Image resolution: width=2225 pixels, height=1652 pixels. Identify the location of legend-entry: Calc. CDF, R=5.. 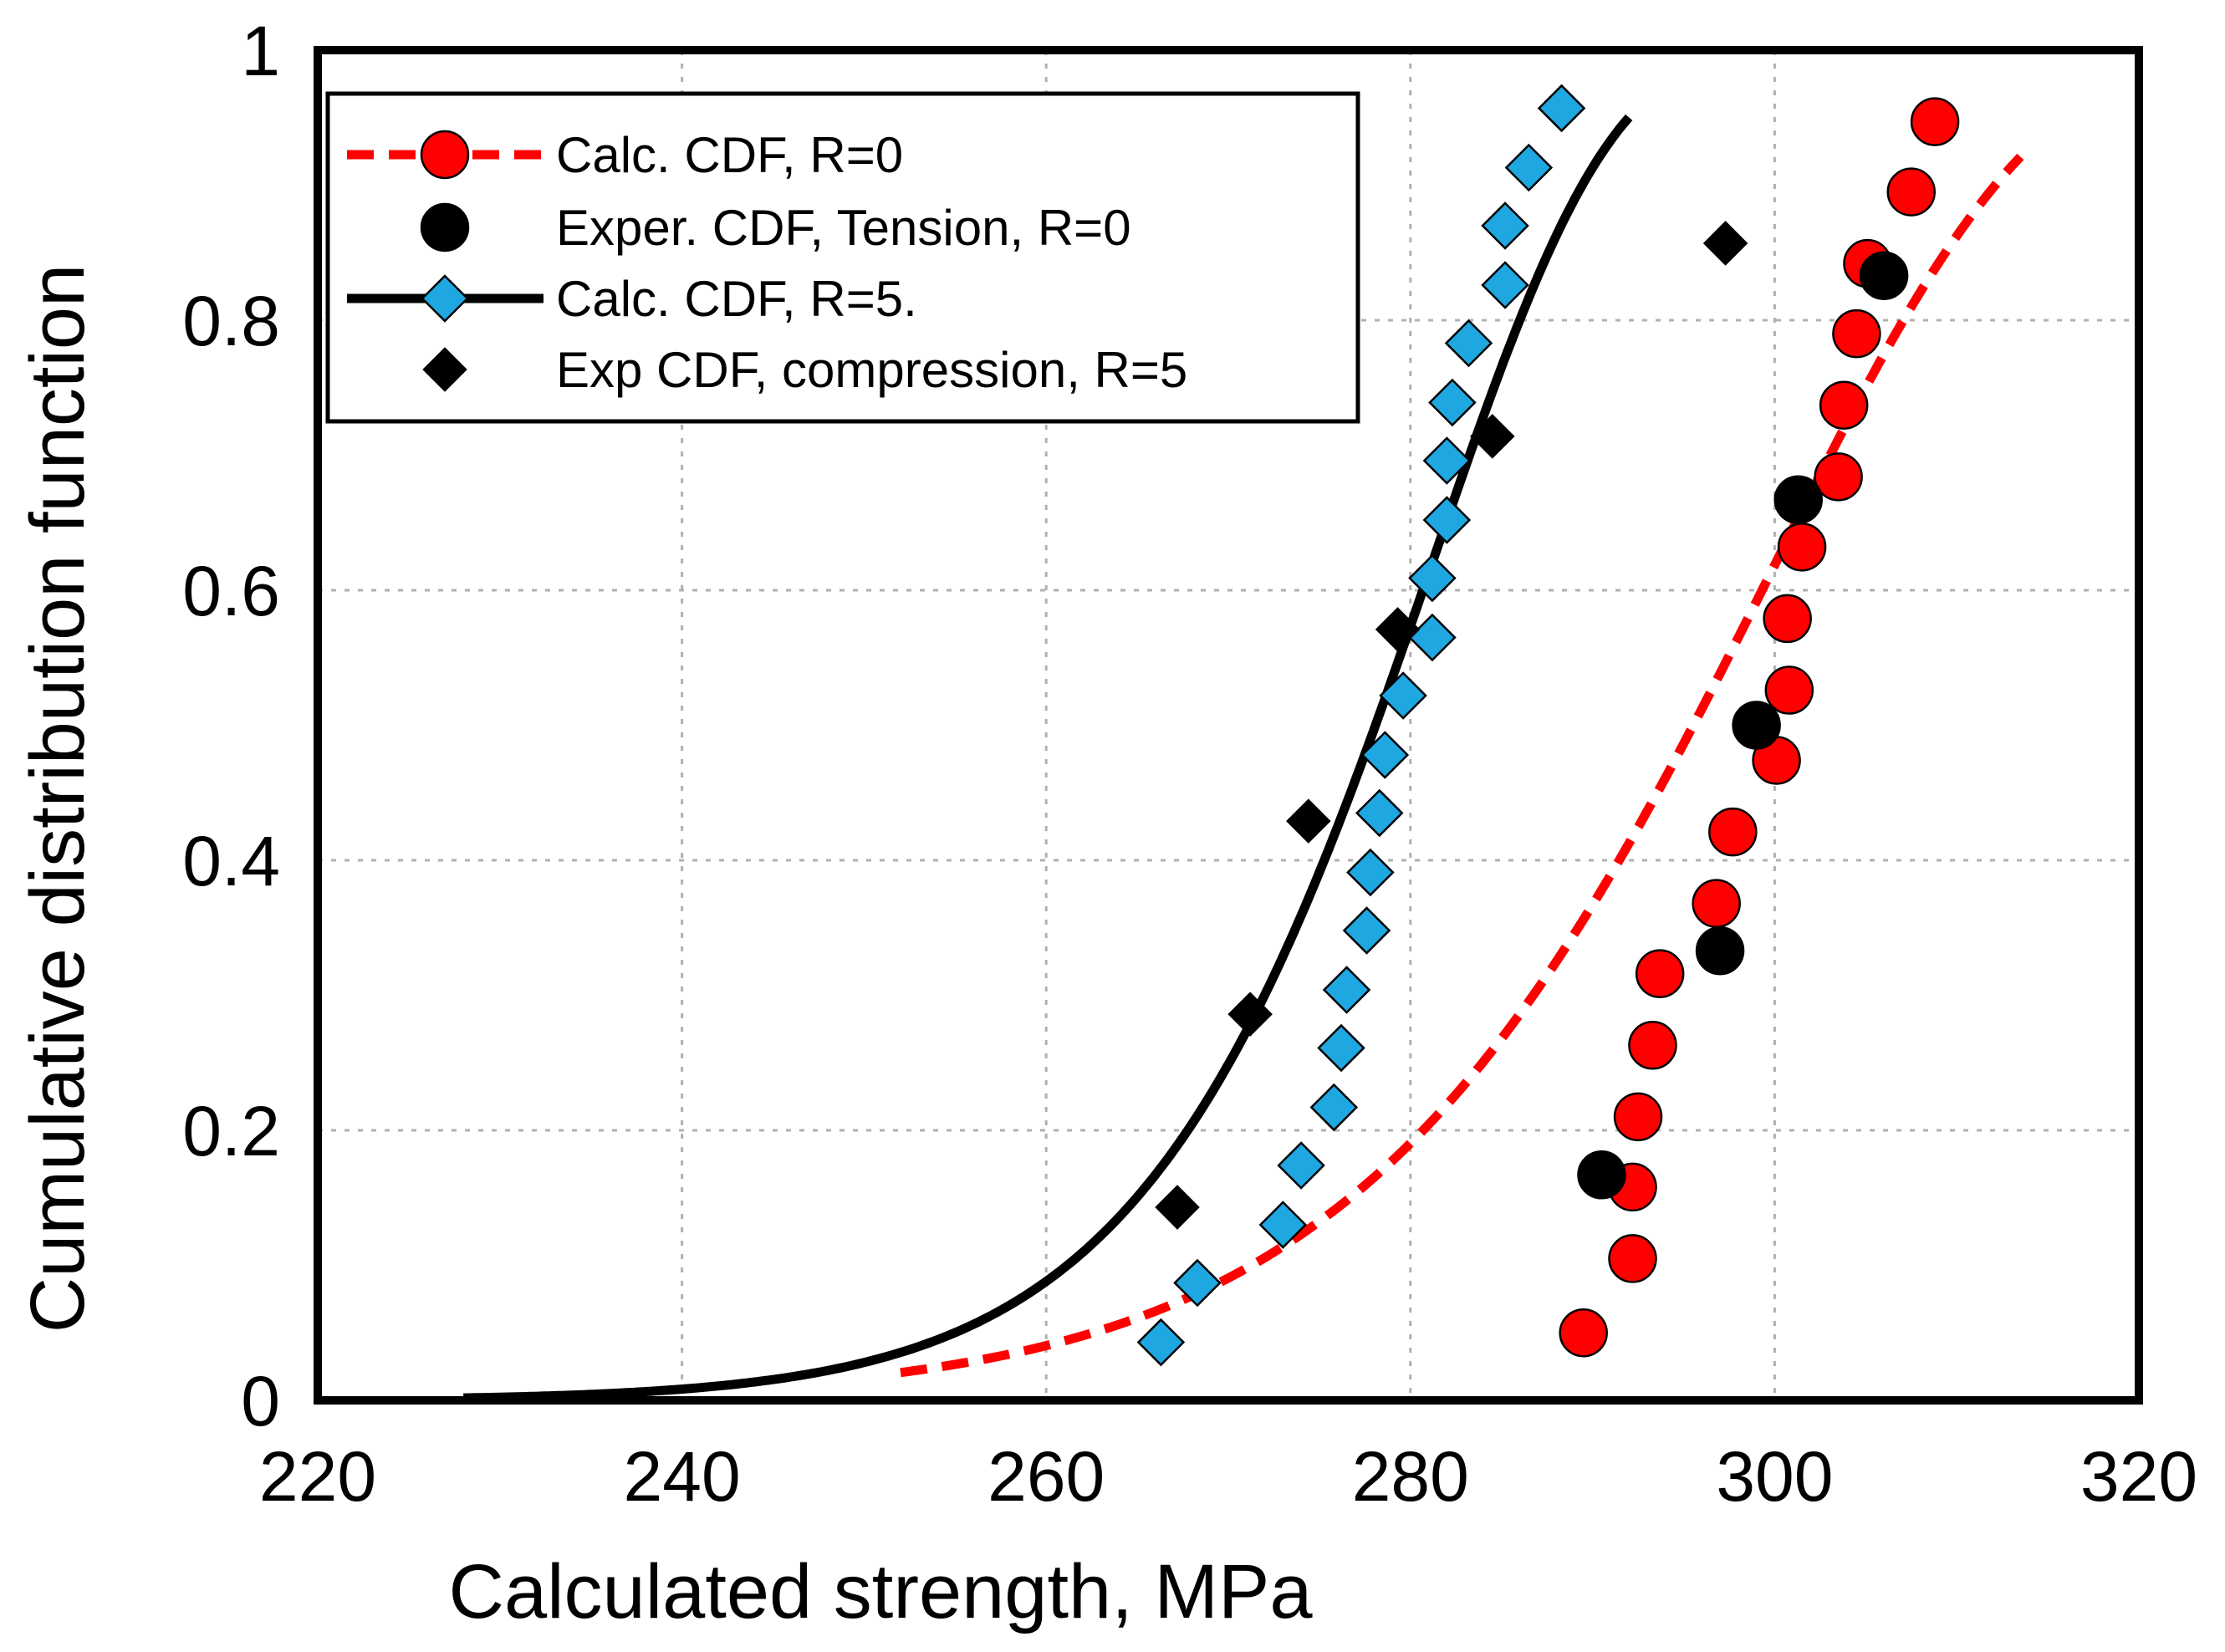
(632, 299).